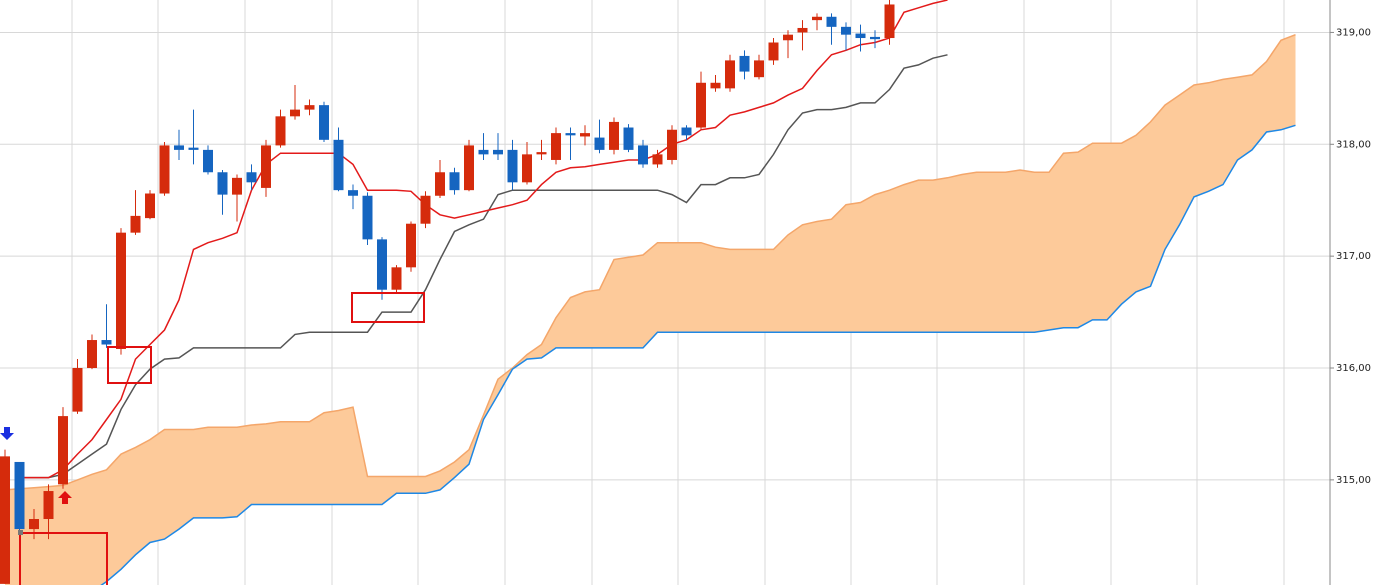 This screenshot has height=585, width=1378. I want to click on y-tick-label: 317,00, so click(1353, 256).